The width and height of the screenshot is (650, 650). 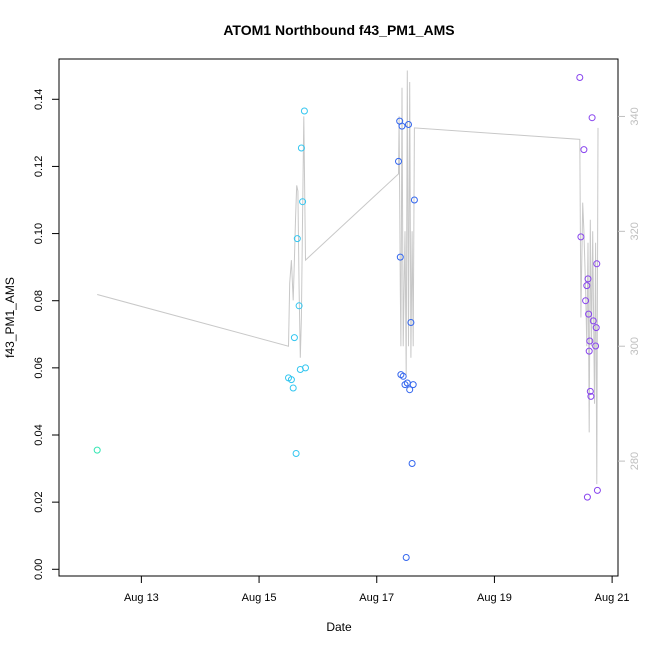 I want to click on y-tick-label: 0.02, so click(x=39, y=501).